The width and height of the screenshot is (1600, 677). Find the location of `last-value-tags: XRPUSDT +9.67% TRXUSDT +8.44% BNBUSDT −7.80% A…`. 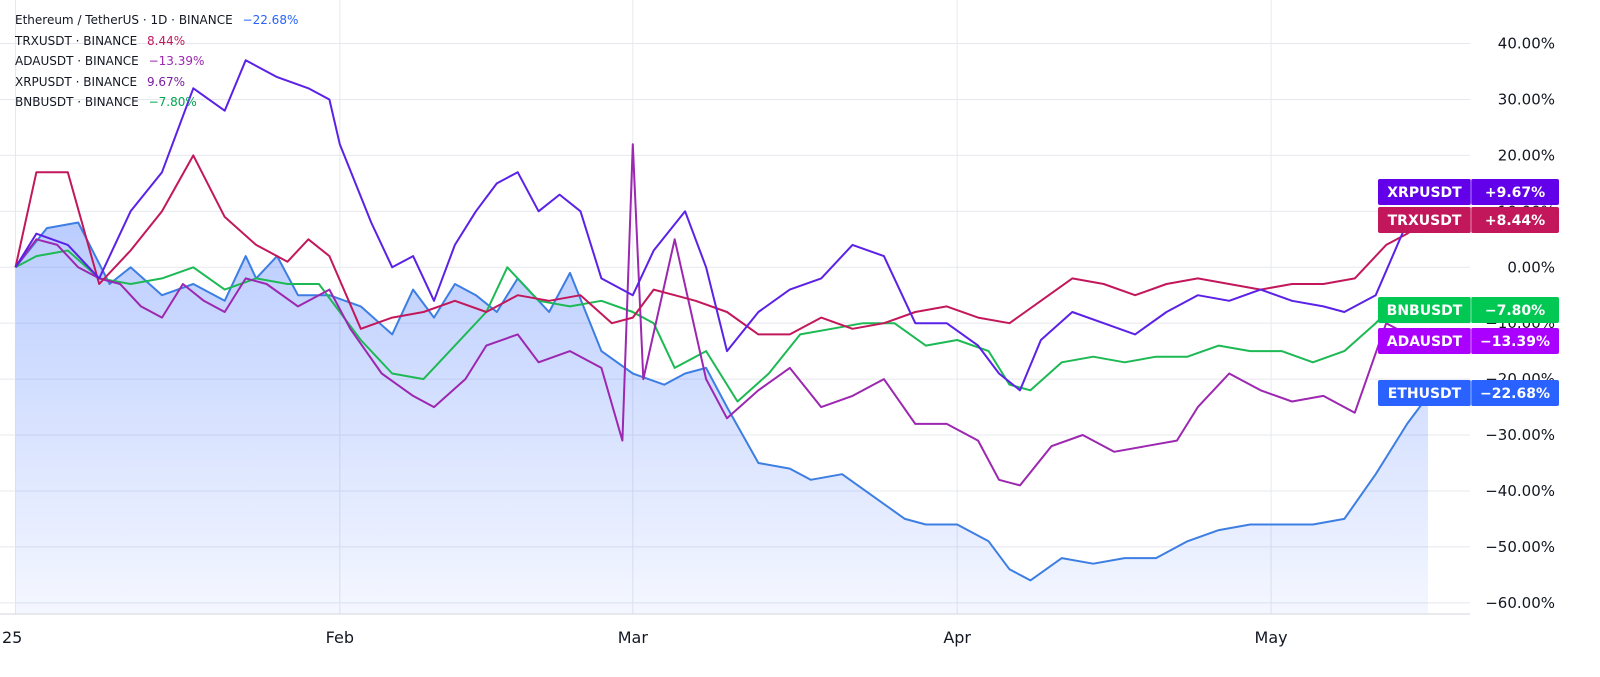

last-value-tags: XRPUSDT +9.67% TRXUSDT +8.44% BNBUSDT −7.80% A… is located at coordinates (1468, 292).